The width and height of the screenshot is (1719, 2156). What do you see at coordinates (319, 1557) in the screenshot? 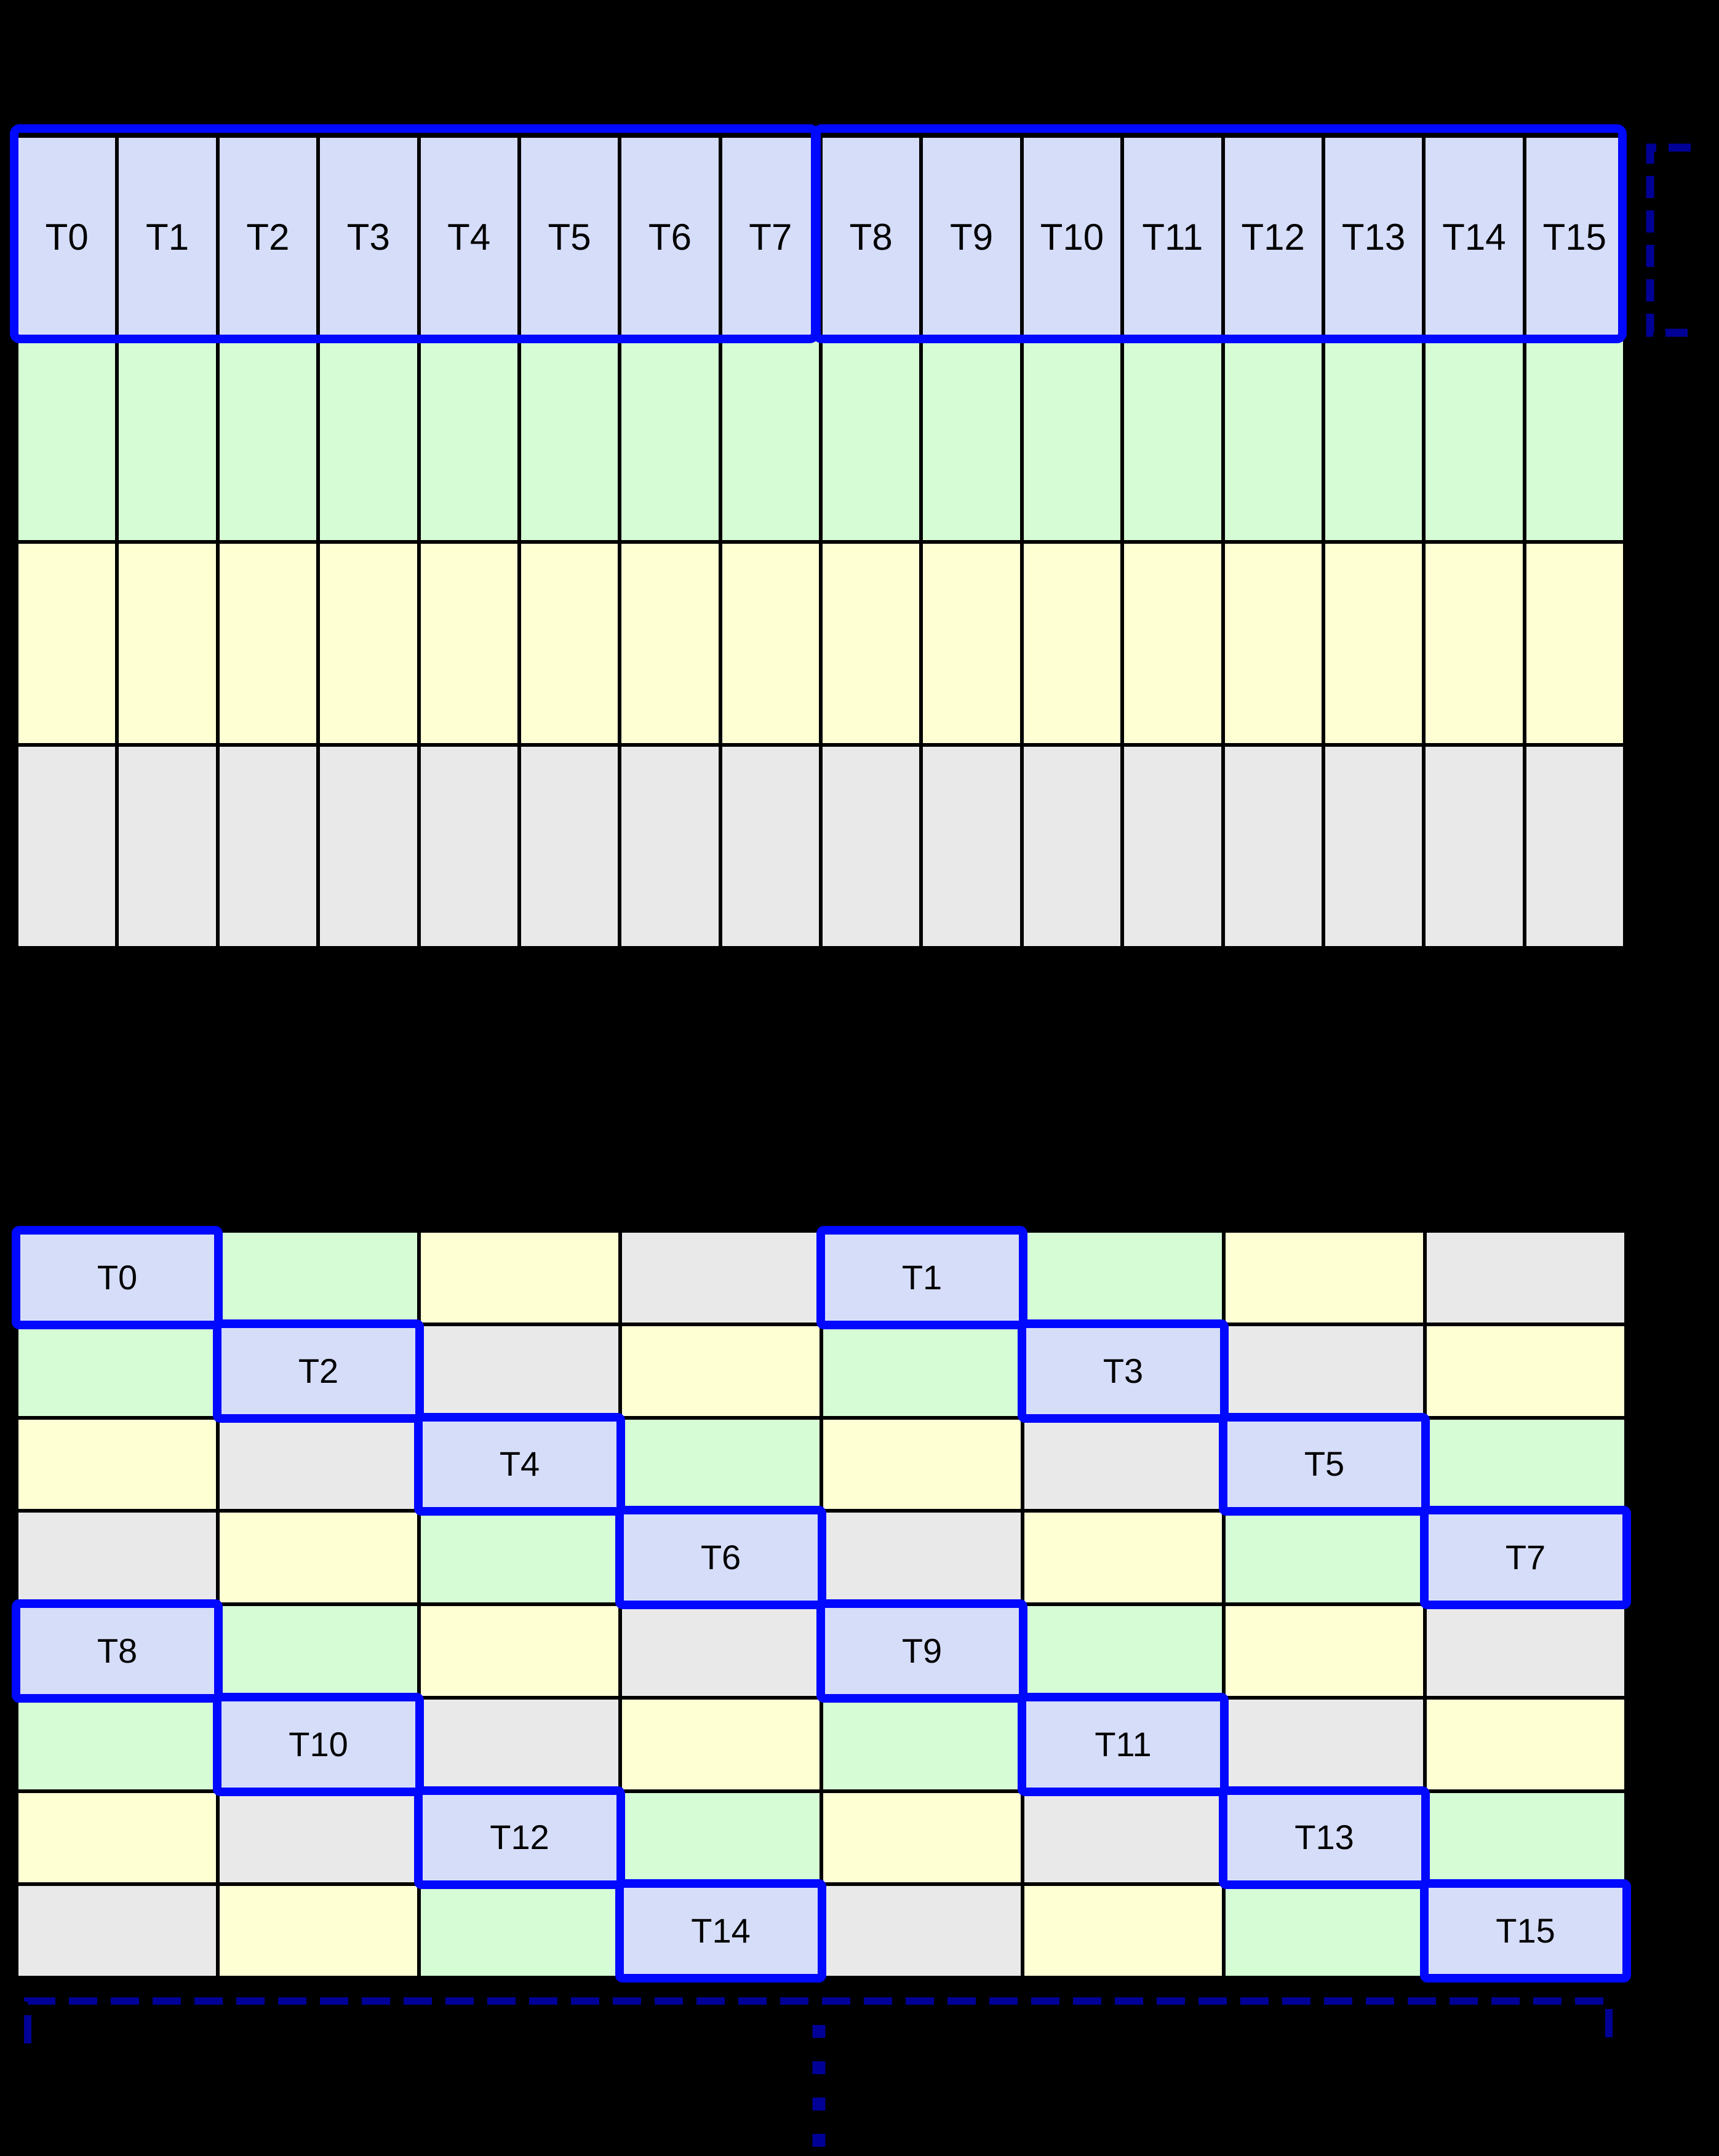
I see `grid2-cell-r3c1` at bounding box center [319, 1557].